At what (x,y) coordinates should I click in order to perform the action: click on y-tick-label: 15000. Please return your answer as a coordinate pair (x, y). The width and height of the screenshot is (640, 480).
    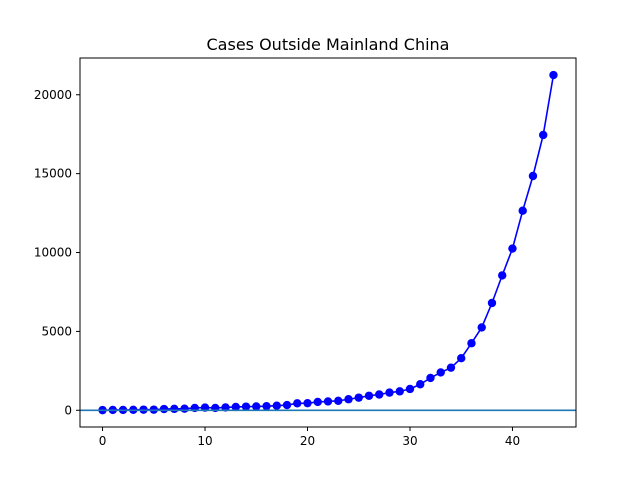
    Looking at the image, I should click on (53, 174).